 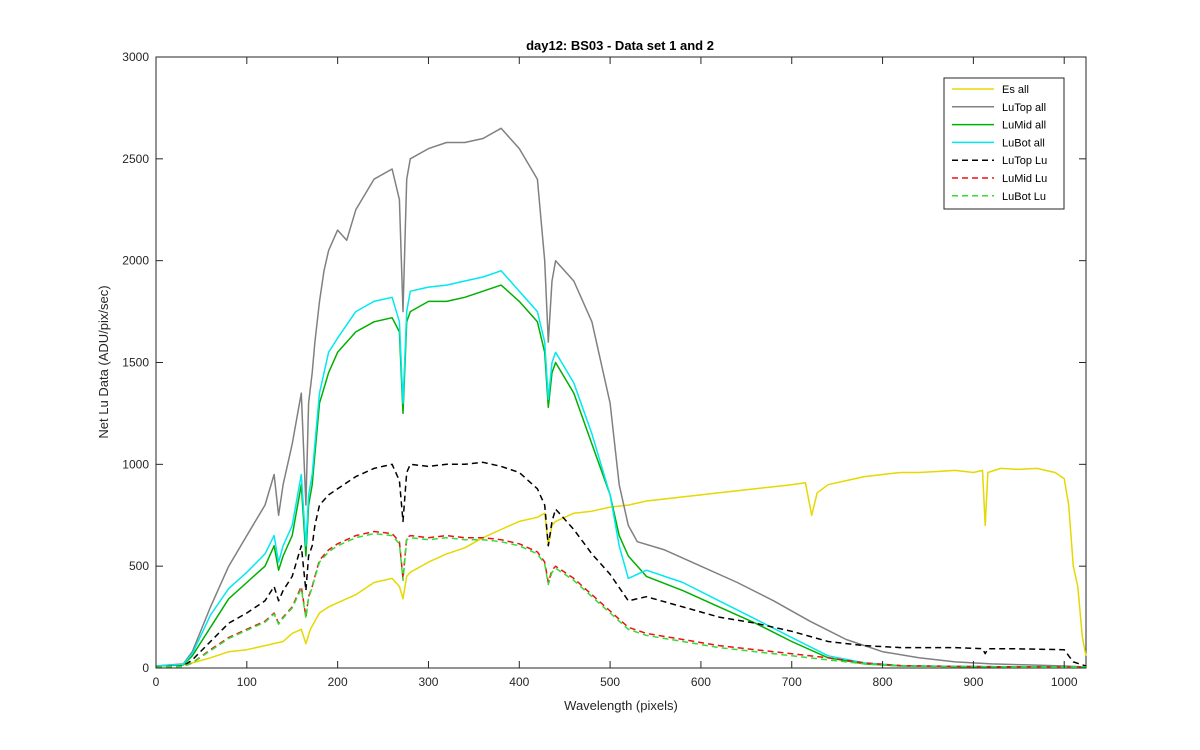 I want to click on chart-title: day12: BS03 - Data set 1 and 2, so click(x=620, y=45).